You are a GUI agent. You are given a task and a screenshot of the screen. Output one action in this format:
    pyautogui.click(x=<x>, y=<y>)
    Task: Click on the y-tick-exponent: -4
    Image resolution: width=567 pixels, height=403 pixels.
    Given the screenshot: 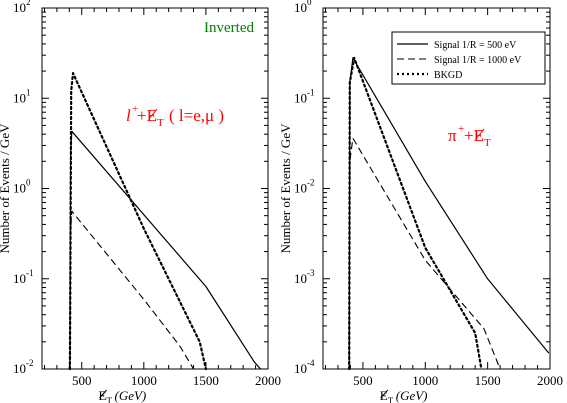 What is the action you would take?
    pyautogui.click(x=311, y=363)
    